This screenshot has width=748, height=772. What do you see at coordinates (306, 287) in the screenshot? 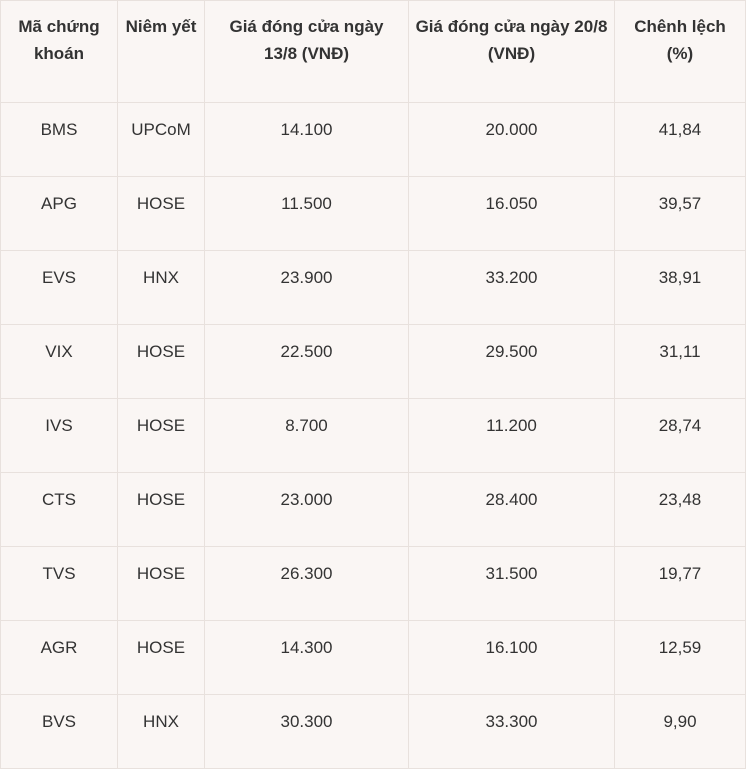
I see `cell-close-price-13-8: 23.900` at bounding box center [306, 287].